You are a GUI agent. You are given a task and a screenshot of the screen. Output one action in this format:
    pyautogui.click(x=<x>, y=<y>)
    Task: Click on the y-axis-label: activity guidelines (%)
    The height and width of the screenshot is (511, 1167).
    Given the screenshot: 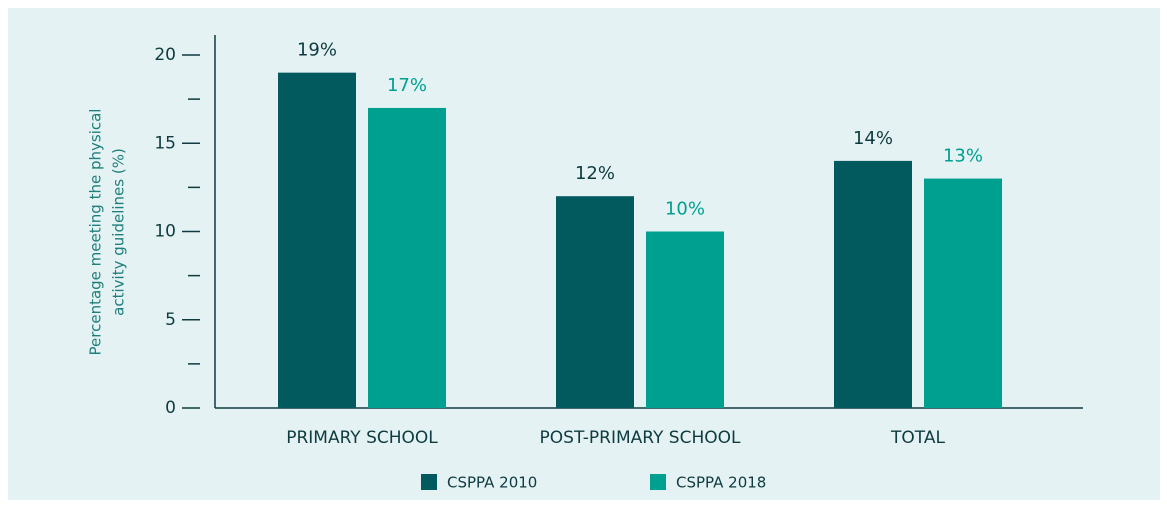 What is the action you would take?
    pyautogui.click(x=119, y=232)
    